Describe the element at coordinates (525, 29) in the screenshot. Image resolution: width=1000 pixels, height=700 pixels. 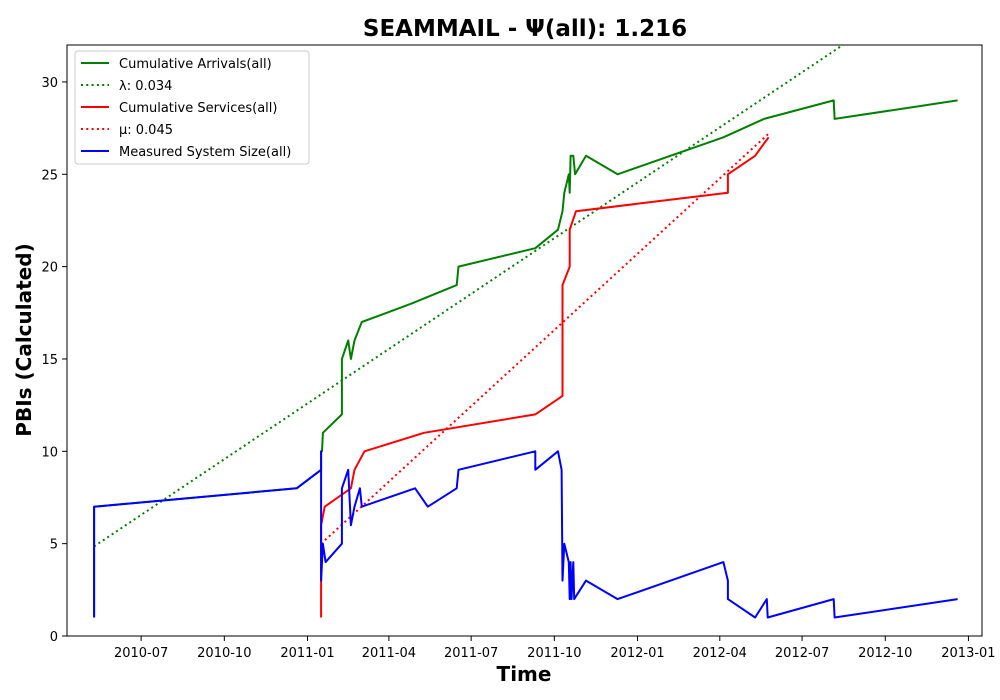
I see `chart-title: SEAMMAIL - Ψ(all): 1.216` at that location.